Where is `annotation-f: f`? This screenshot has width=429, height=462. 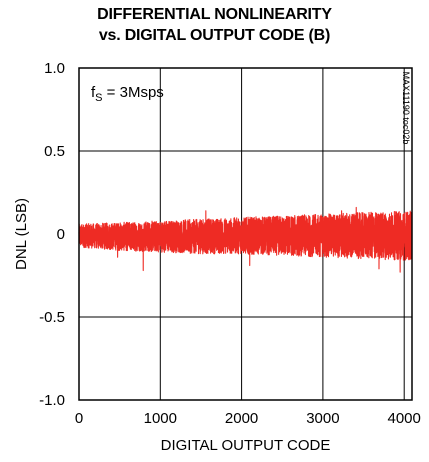 annotation-f: f is located at coordinates (93, 92).